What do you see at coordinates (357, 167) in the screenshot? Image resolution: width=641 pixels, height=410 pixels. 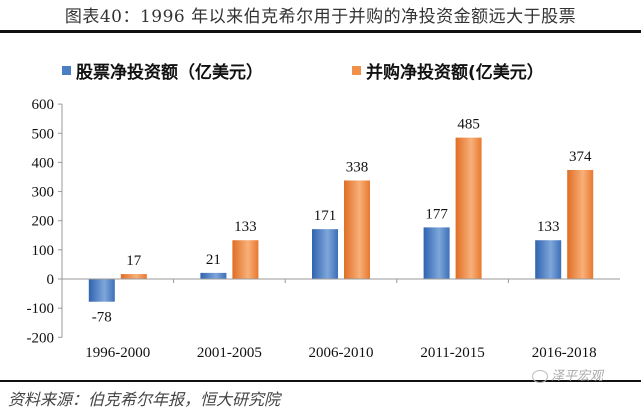 I see `data-label: 338` at bounding box center [357, 167].